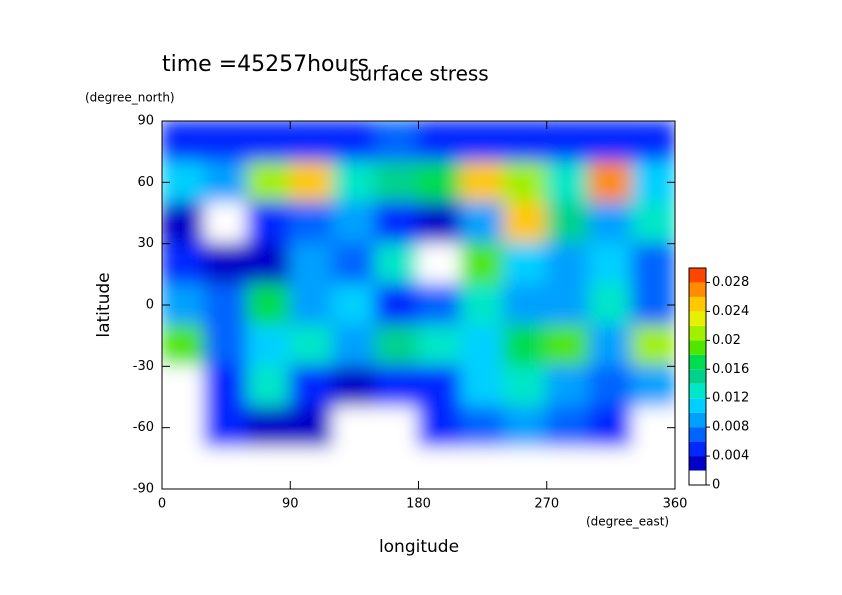 The height and width of the screenshot is (595, 842). What do you see at coordinates (265, 64) in the screenshot?
I see `subtitle: time =45257hours` at bounding box center [265, 64].